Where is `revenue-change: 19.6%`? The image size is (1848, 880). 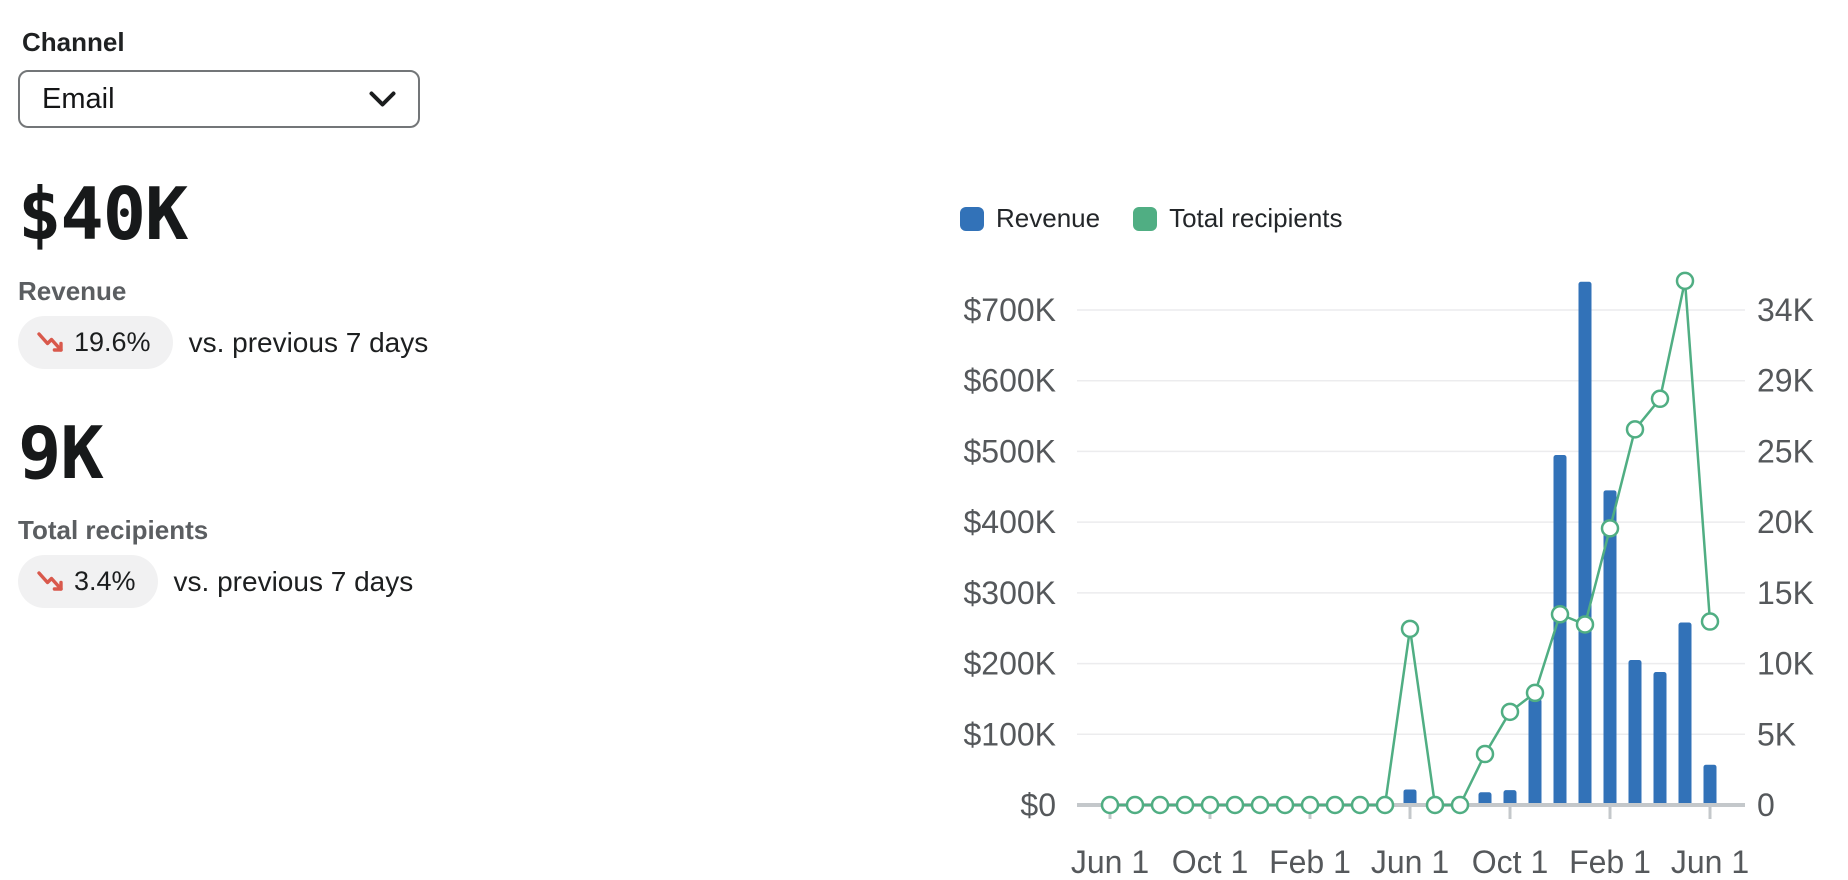 revenue-change: 19.6% is located at coordinates (112, 342).